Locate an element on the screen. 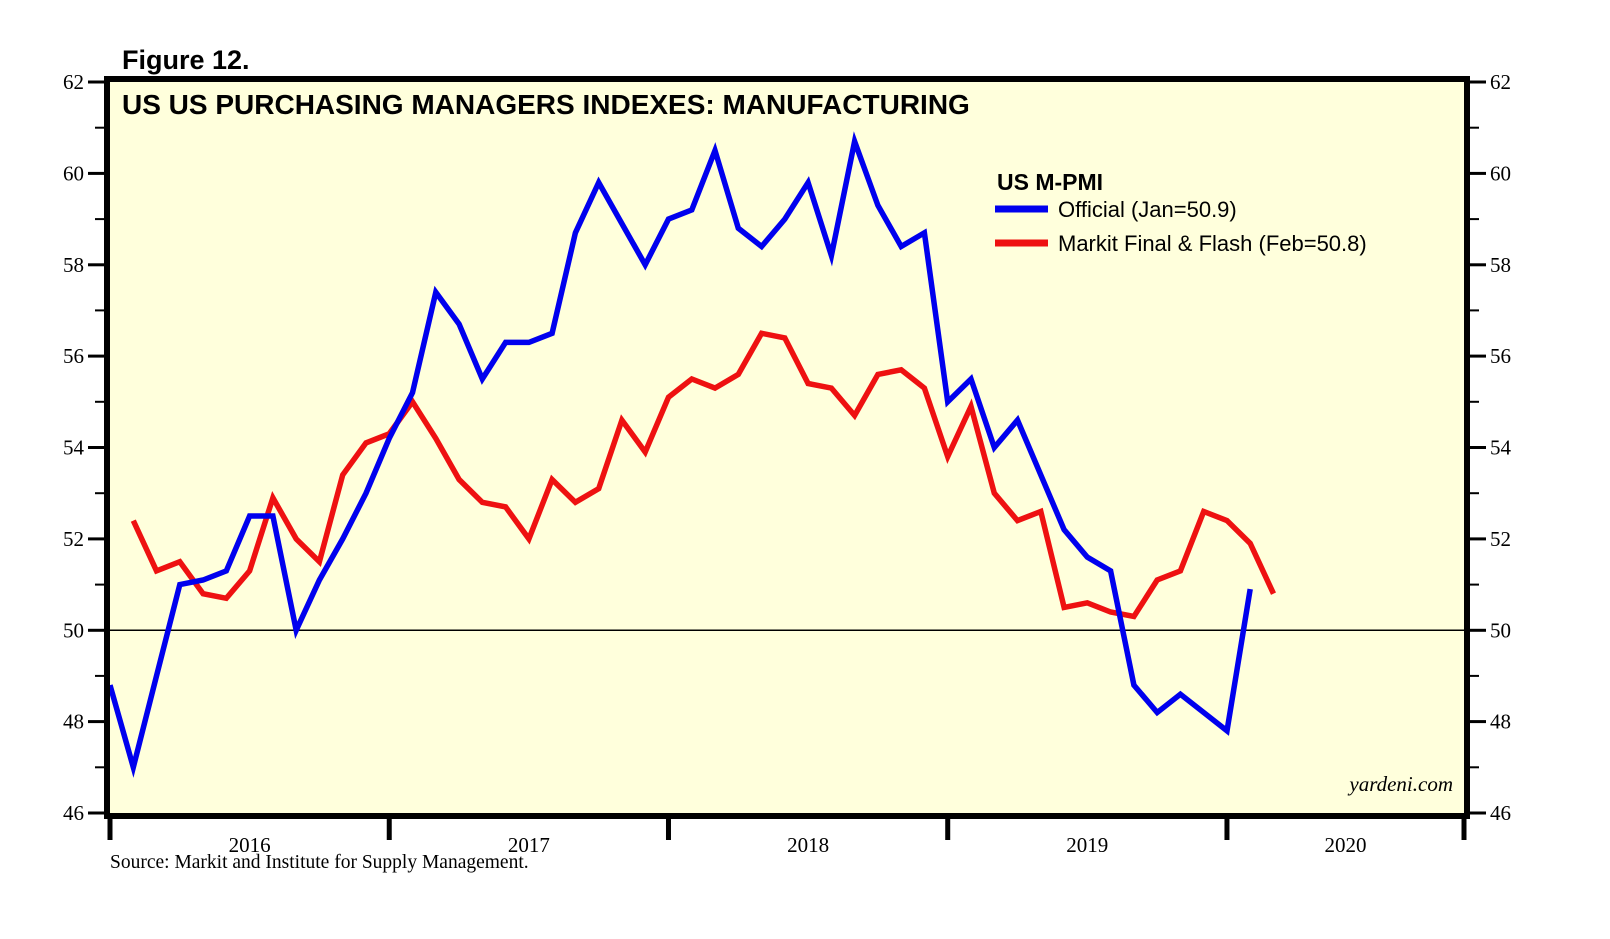  y-axis-label-left: 48 is located at coordinates (73, 722).